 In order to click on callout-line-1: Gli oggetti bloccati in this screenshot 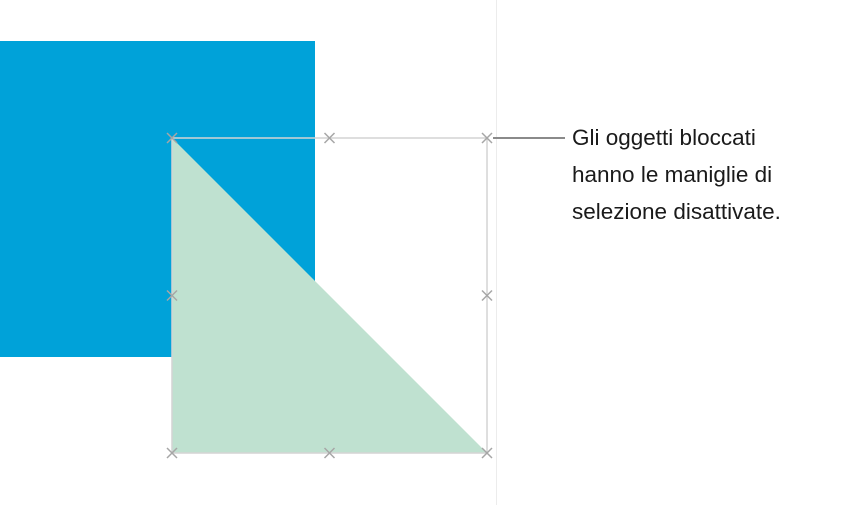, I will do `click(664, 137)`.